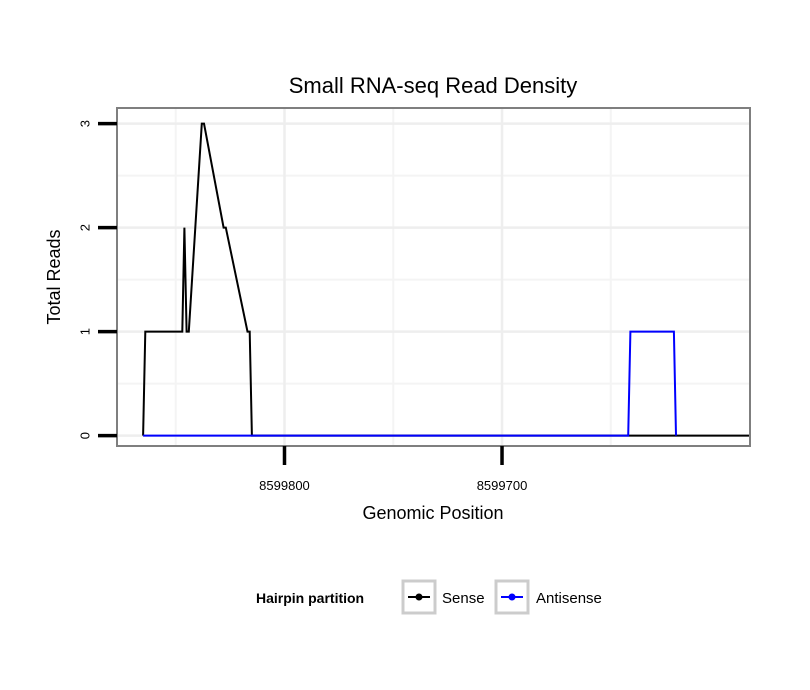 This screenshot has height=690, width=810. Describe the element at coordinates (569, 598) in the screenshot. I see `legend-label: Antisense` at that location.